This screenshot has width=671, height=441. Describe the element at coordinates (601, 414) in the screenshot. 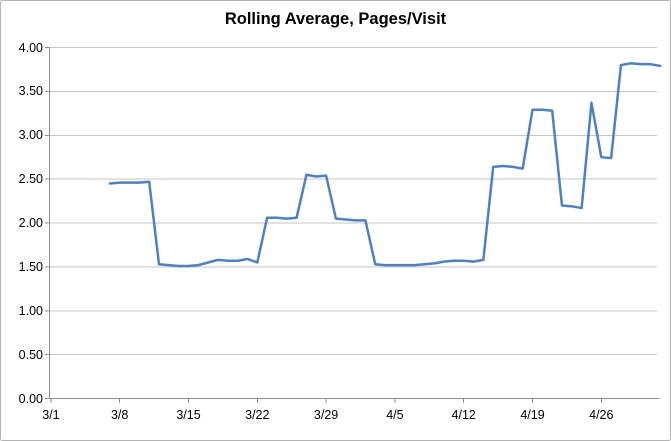

I see `x-axis-label: 4/26` at that location.